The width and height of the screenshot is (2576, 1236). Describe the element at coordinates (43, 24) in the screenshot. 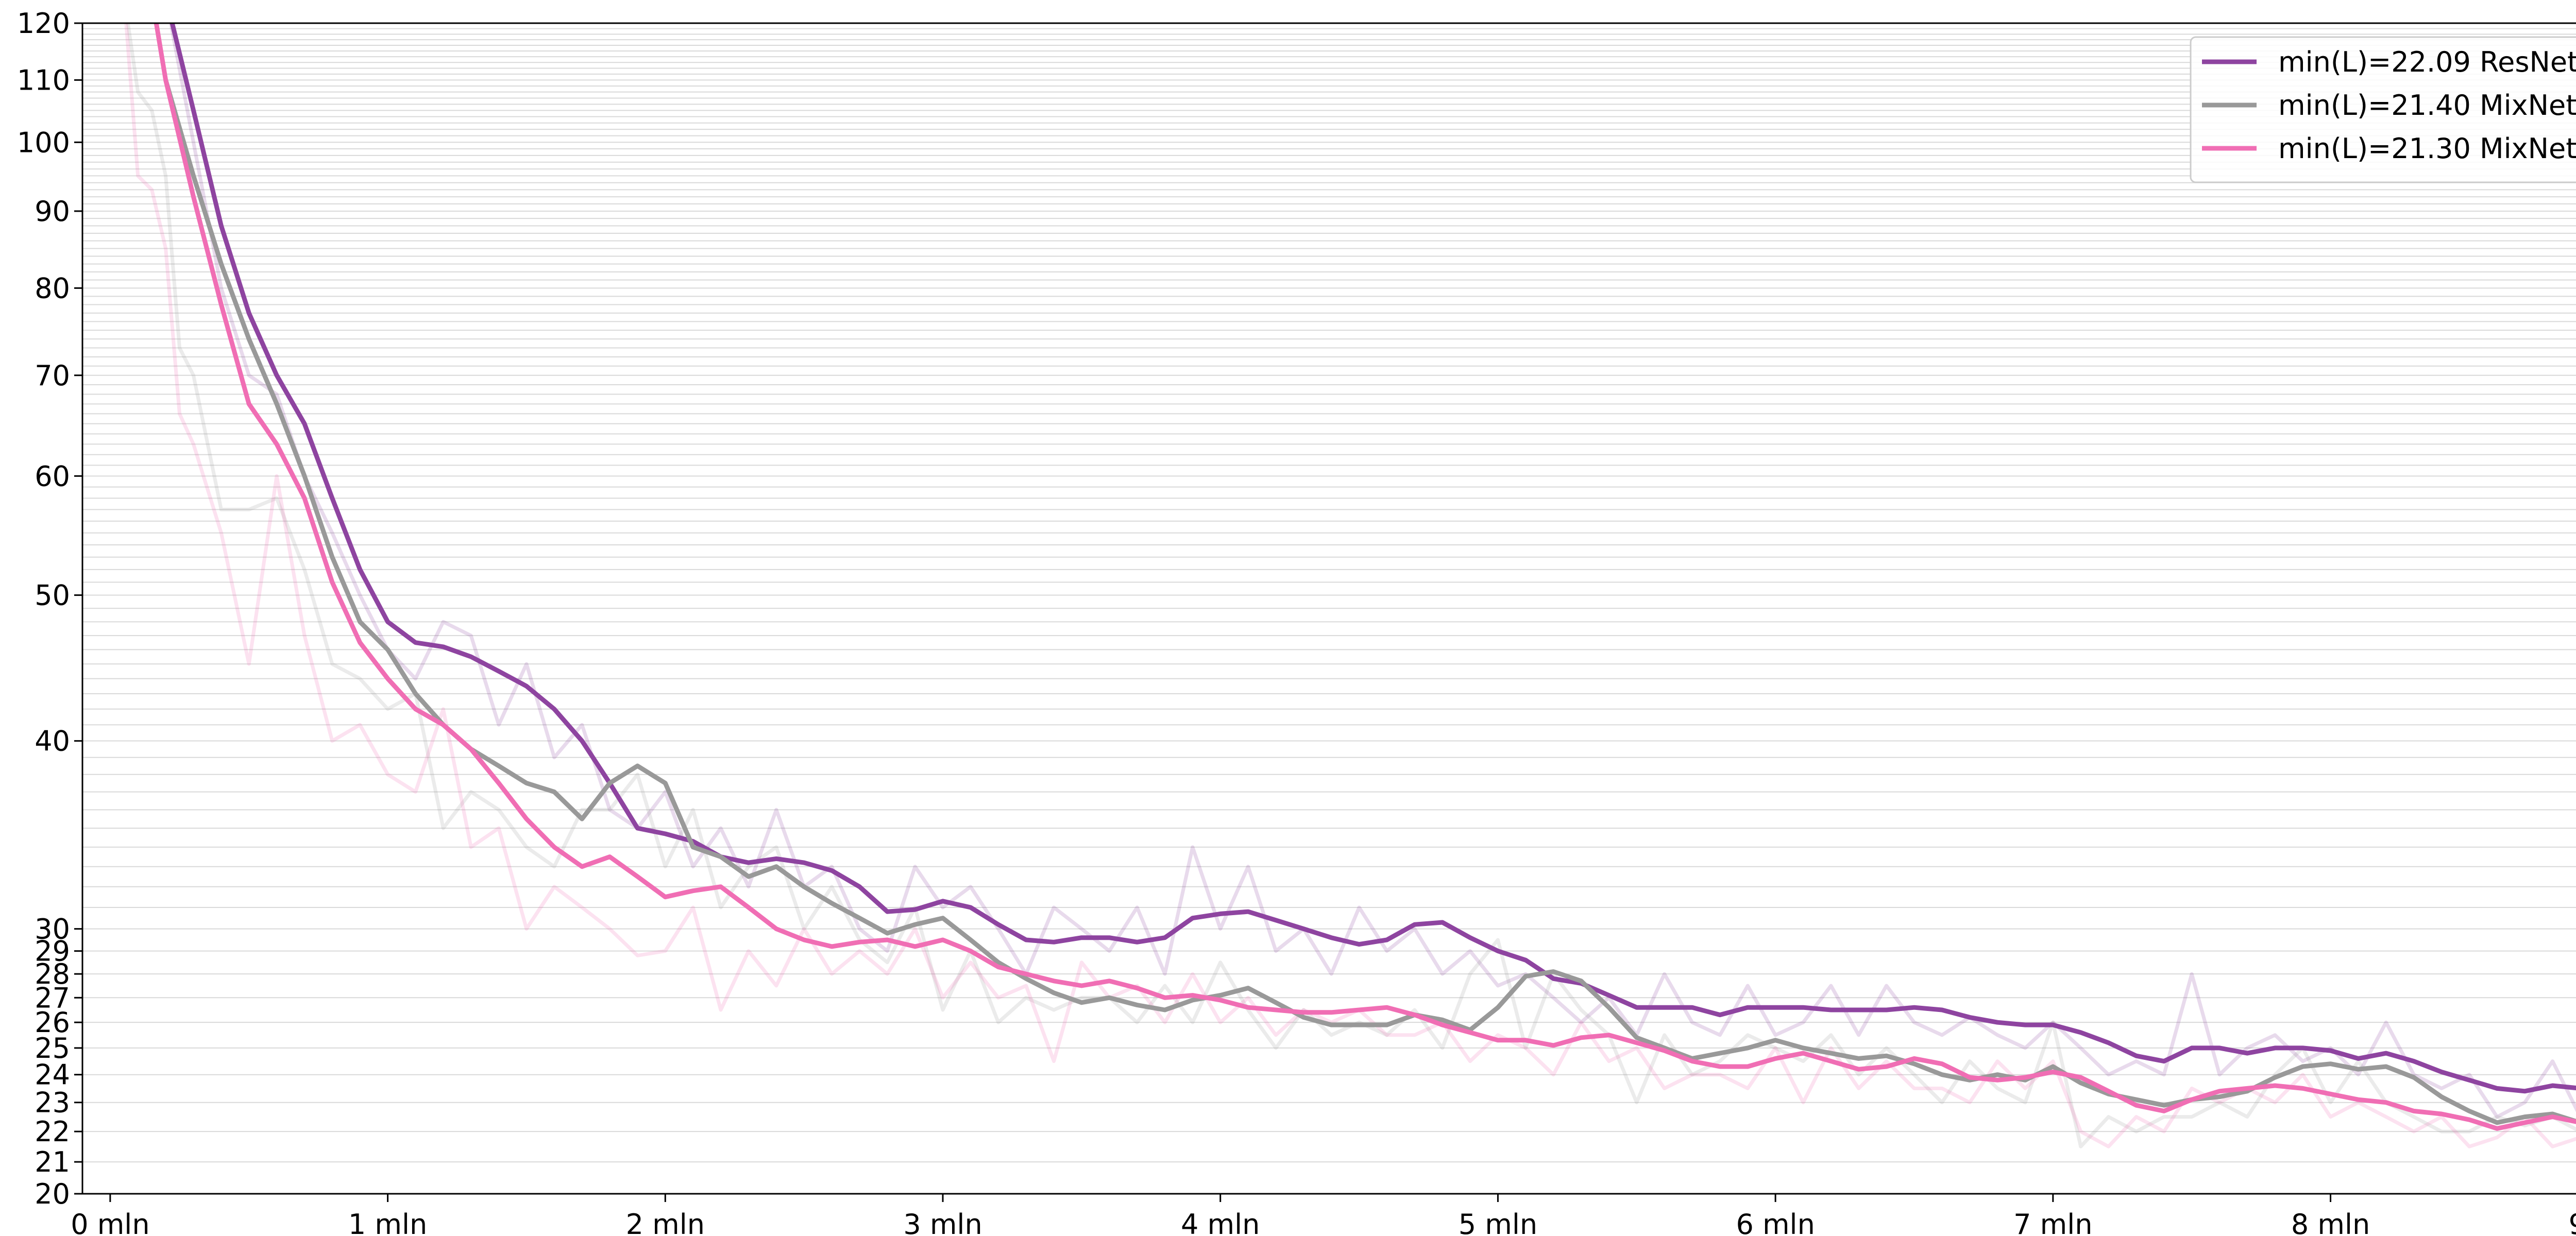

I see `y-tick-label: 120` at that location.